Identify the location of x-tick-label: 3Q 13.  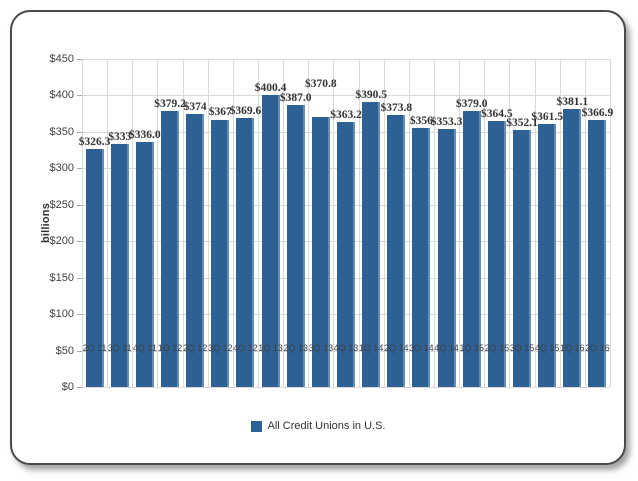
(321, 348).